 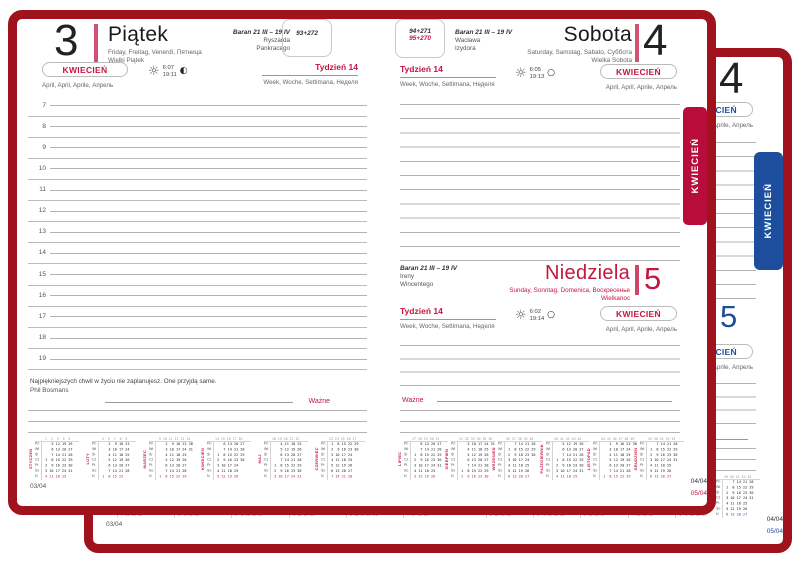 I want to click on hour-row: 10, so click(x=197, y=177).